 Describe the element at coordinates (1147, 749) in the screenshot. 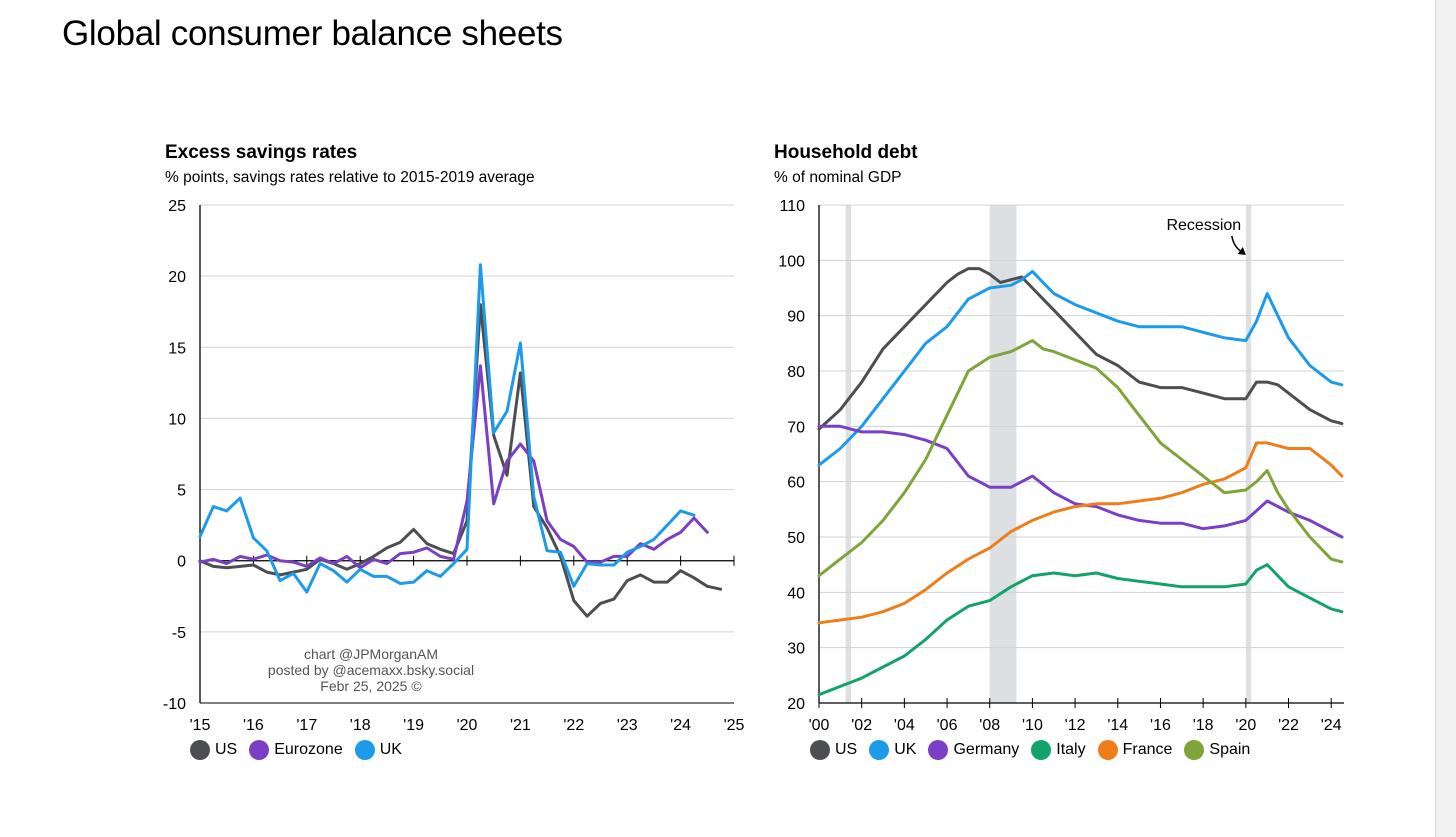

I see `legend-label: France` at that location.